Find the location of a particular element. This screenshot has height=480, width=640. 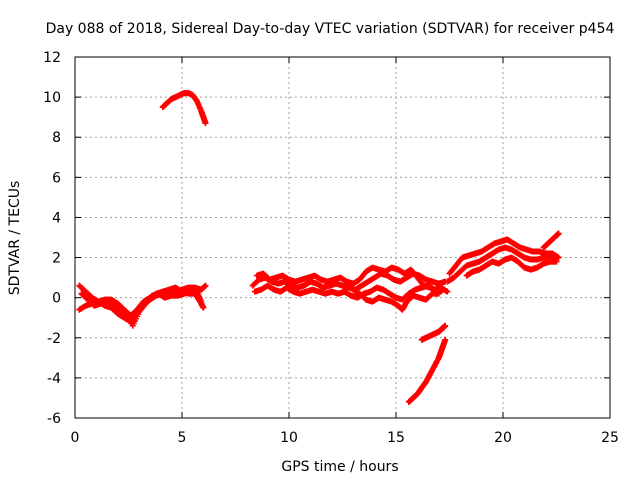

x-tick-label: 5 is located at coordinates (182, 438).